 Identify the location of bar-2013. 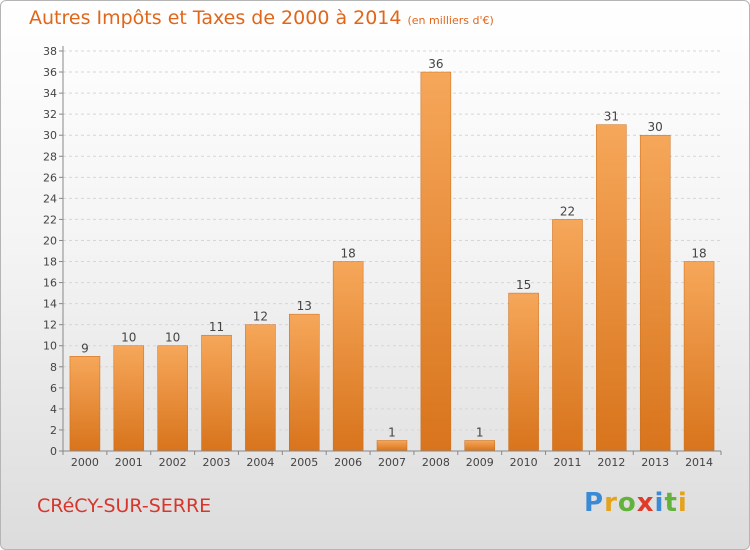
(655, 293).